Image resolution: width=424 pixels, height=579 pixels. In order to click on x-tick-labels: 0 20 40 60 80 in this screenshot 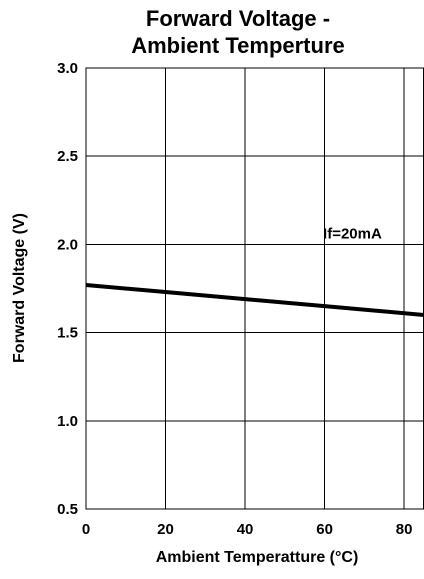, I will do `click(247, 529)`.